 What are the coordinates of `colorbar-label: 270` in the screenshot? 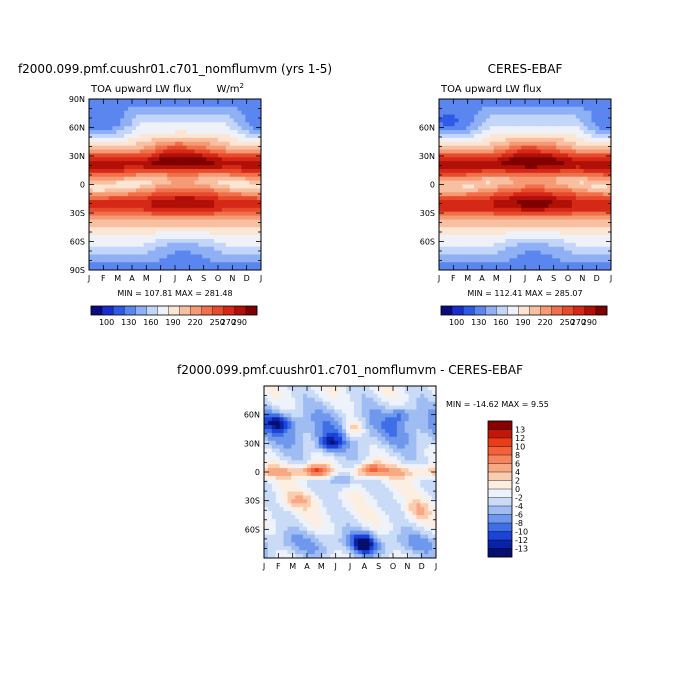 It's located at (228, 322).